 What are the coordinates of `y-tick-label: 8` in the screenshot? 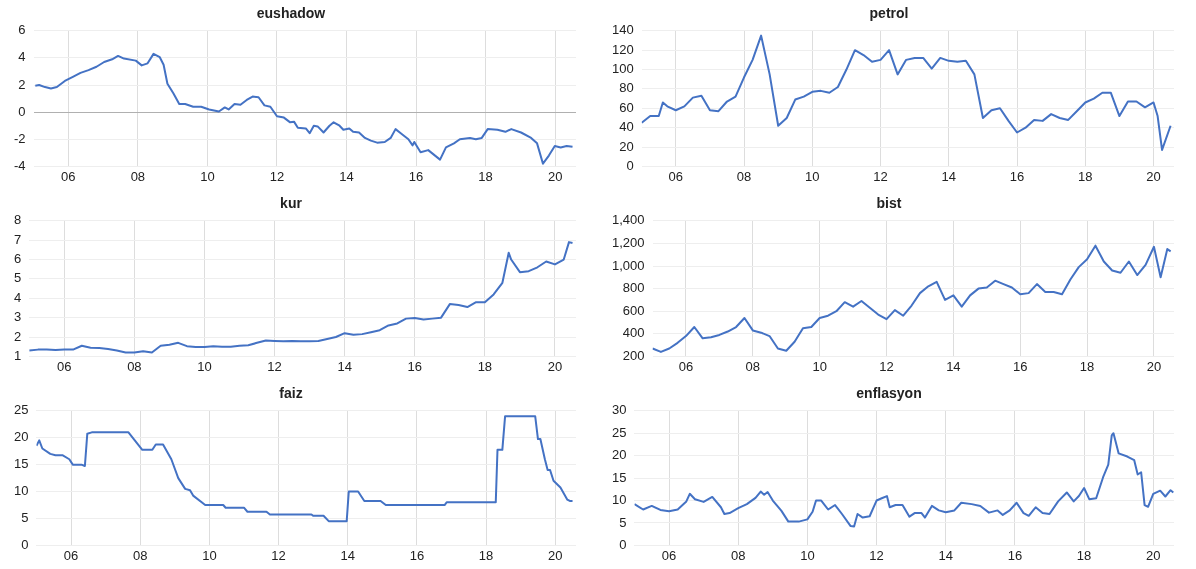 It's located at (18, 220).